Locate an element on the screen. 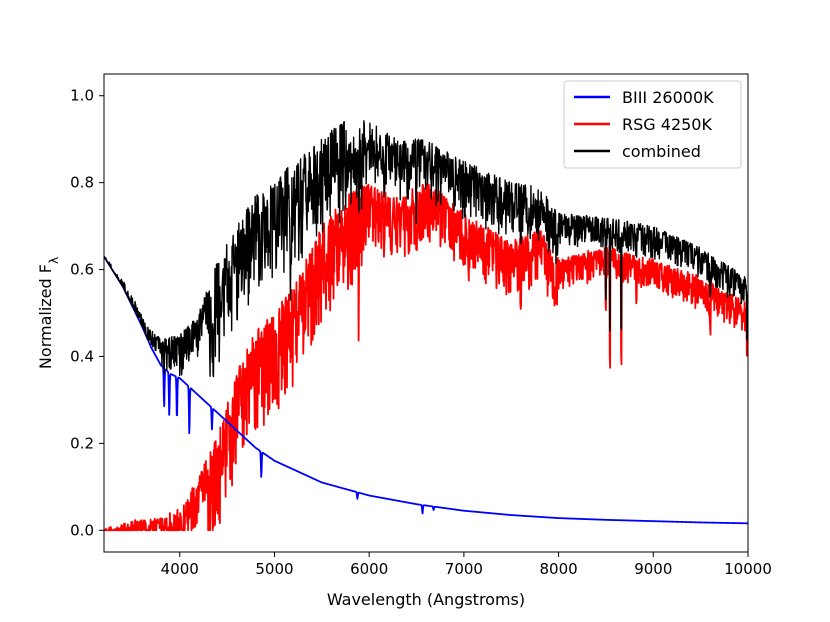 Image resolution: width=830 pixels, height=622 pixels. x-tick-label: 6000 is located at coordinates (369, 569).